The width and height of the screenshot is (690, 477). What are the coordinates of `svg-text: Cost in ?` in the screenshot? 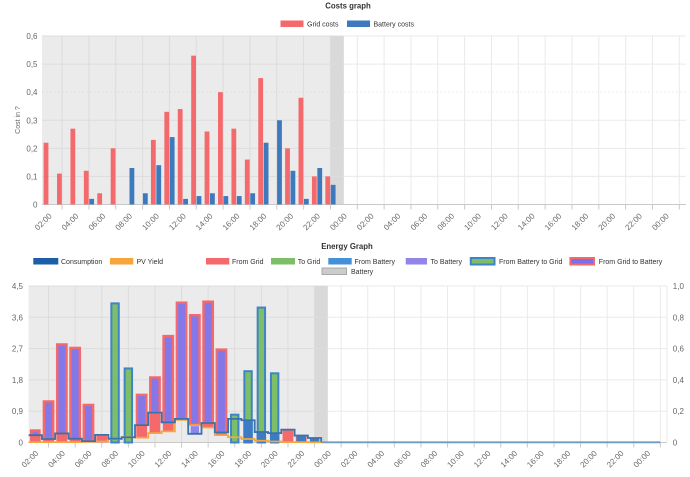 It's located at (18, 120).